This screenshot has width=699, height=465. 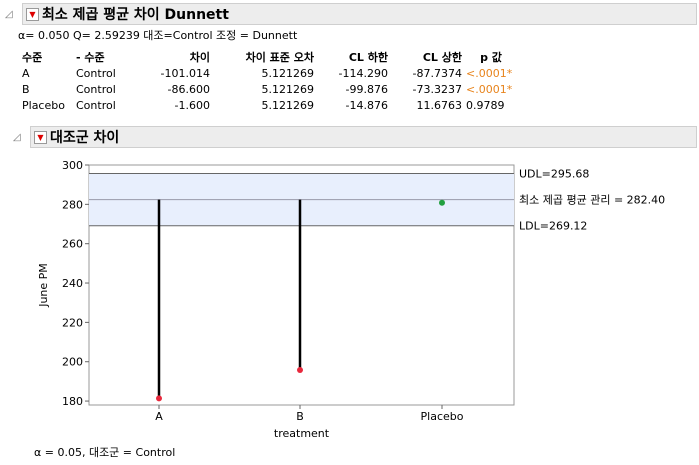 I want to click on ldl-line-label: LDL=269.12, so click(x=553, y=226).